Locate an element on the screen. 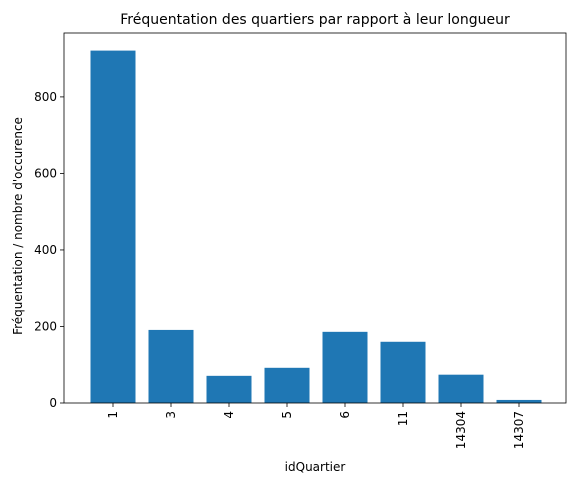 The height and width of the screenshot is (486, 577). y-tick-label: 400 is located at coordinates (45, 250).